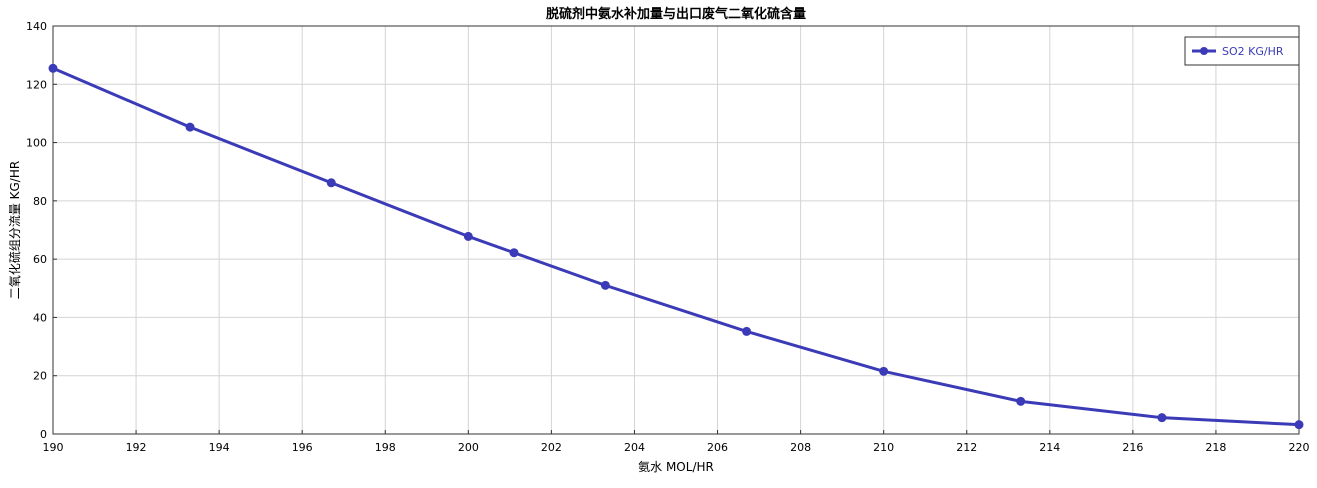  What do you see at coordinates (1132, 447) in the screenshot?
I see `x-tick-label: 216` at bounding box center [1132, 447].